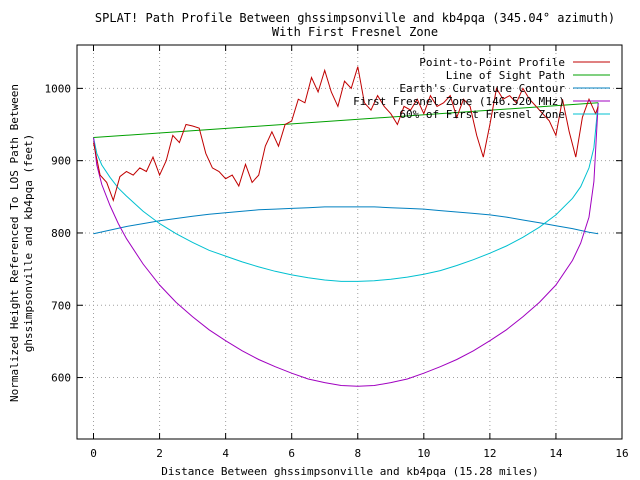 Image resolution: width=640 pixels, height=480 pixels. Describe the element at coordinates (28, 243) in the screenshot. I see `y-axis-label-line2: ghssimpsonville and kb4pqa (feet)` at that location.